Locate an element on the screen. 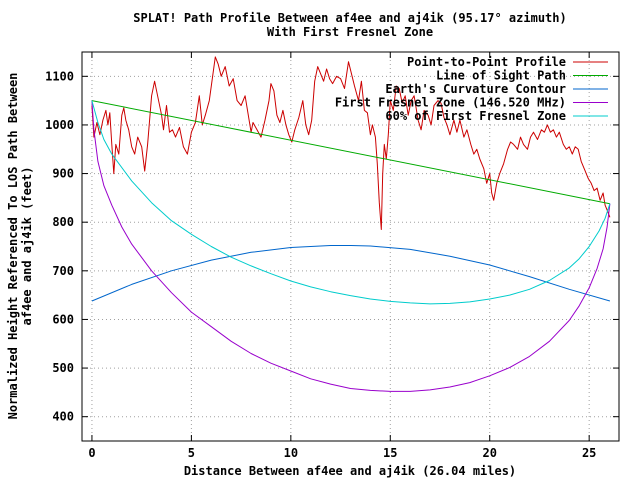 The image size is (640, 480). x-tick-label: 20 is located at coordinates (489, 453).